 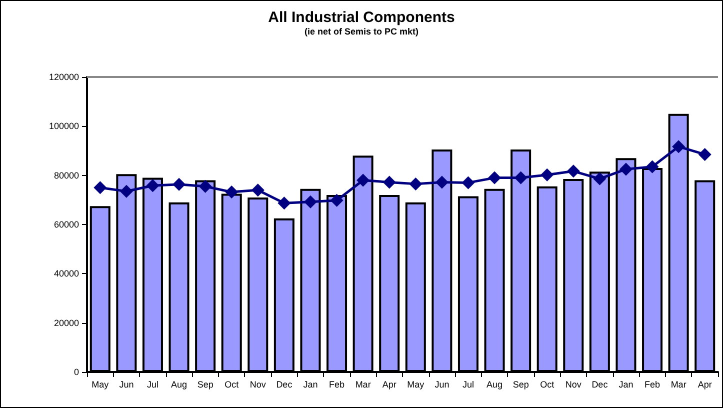 I want to click on y-tick-label: 60000, so click(x=66, y=225).